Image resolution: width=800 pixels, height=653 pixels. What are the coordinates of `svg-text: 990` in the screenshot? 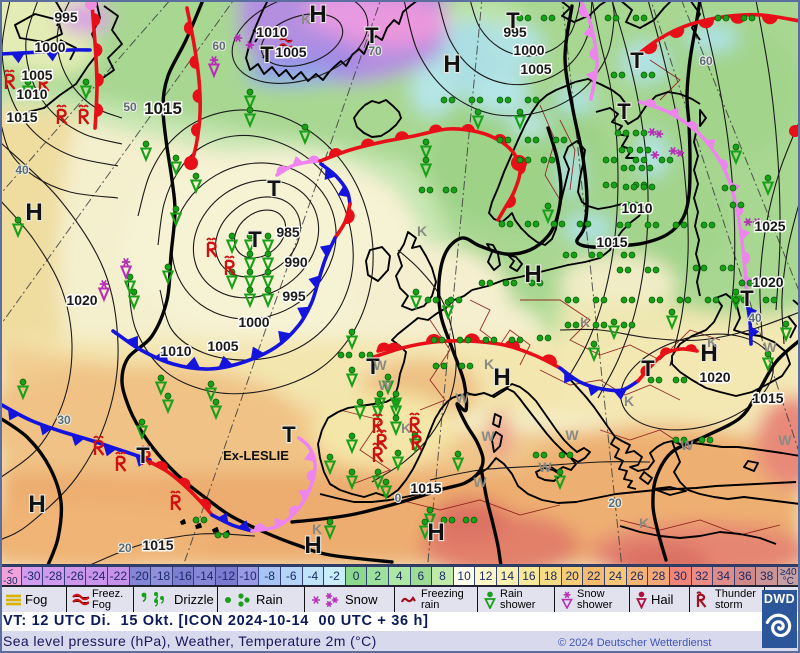 It's located at (296, 262).